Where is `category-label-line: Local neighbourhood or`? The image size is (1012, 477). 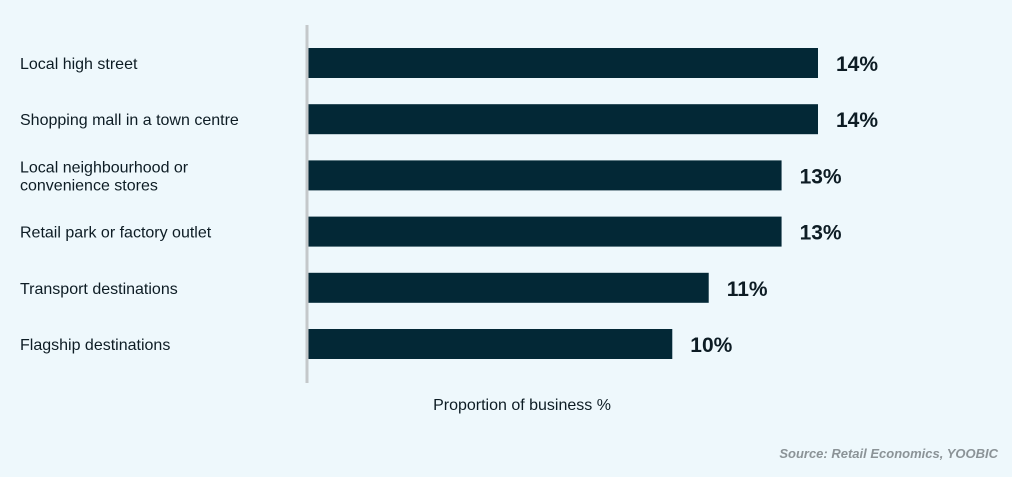 category-label-line: Local neighbourhood or is located at coordinates (104, 167).